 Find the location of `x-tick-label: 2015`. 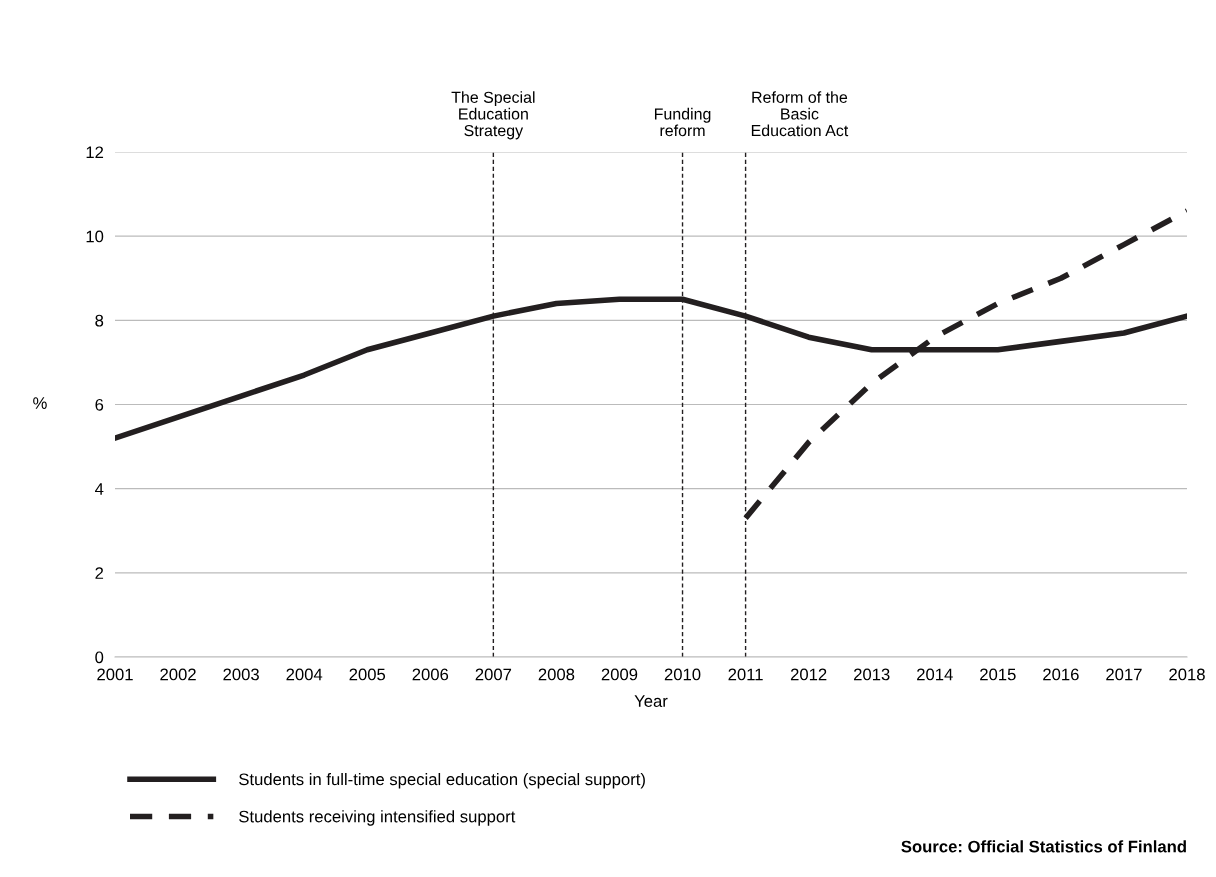

x-tick-label: 2015 is located at coordinates (998, 674).